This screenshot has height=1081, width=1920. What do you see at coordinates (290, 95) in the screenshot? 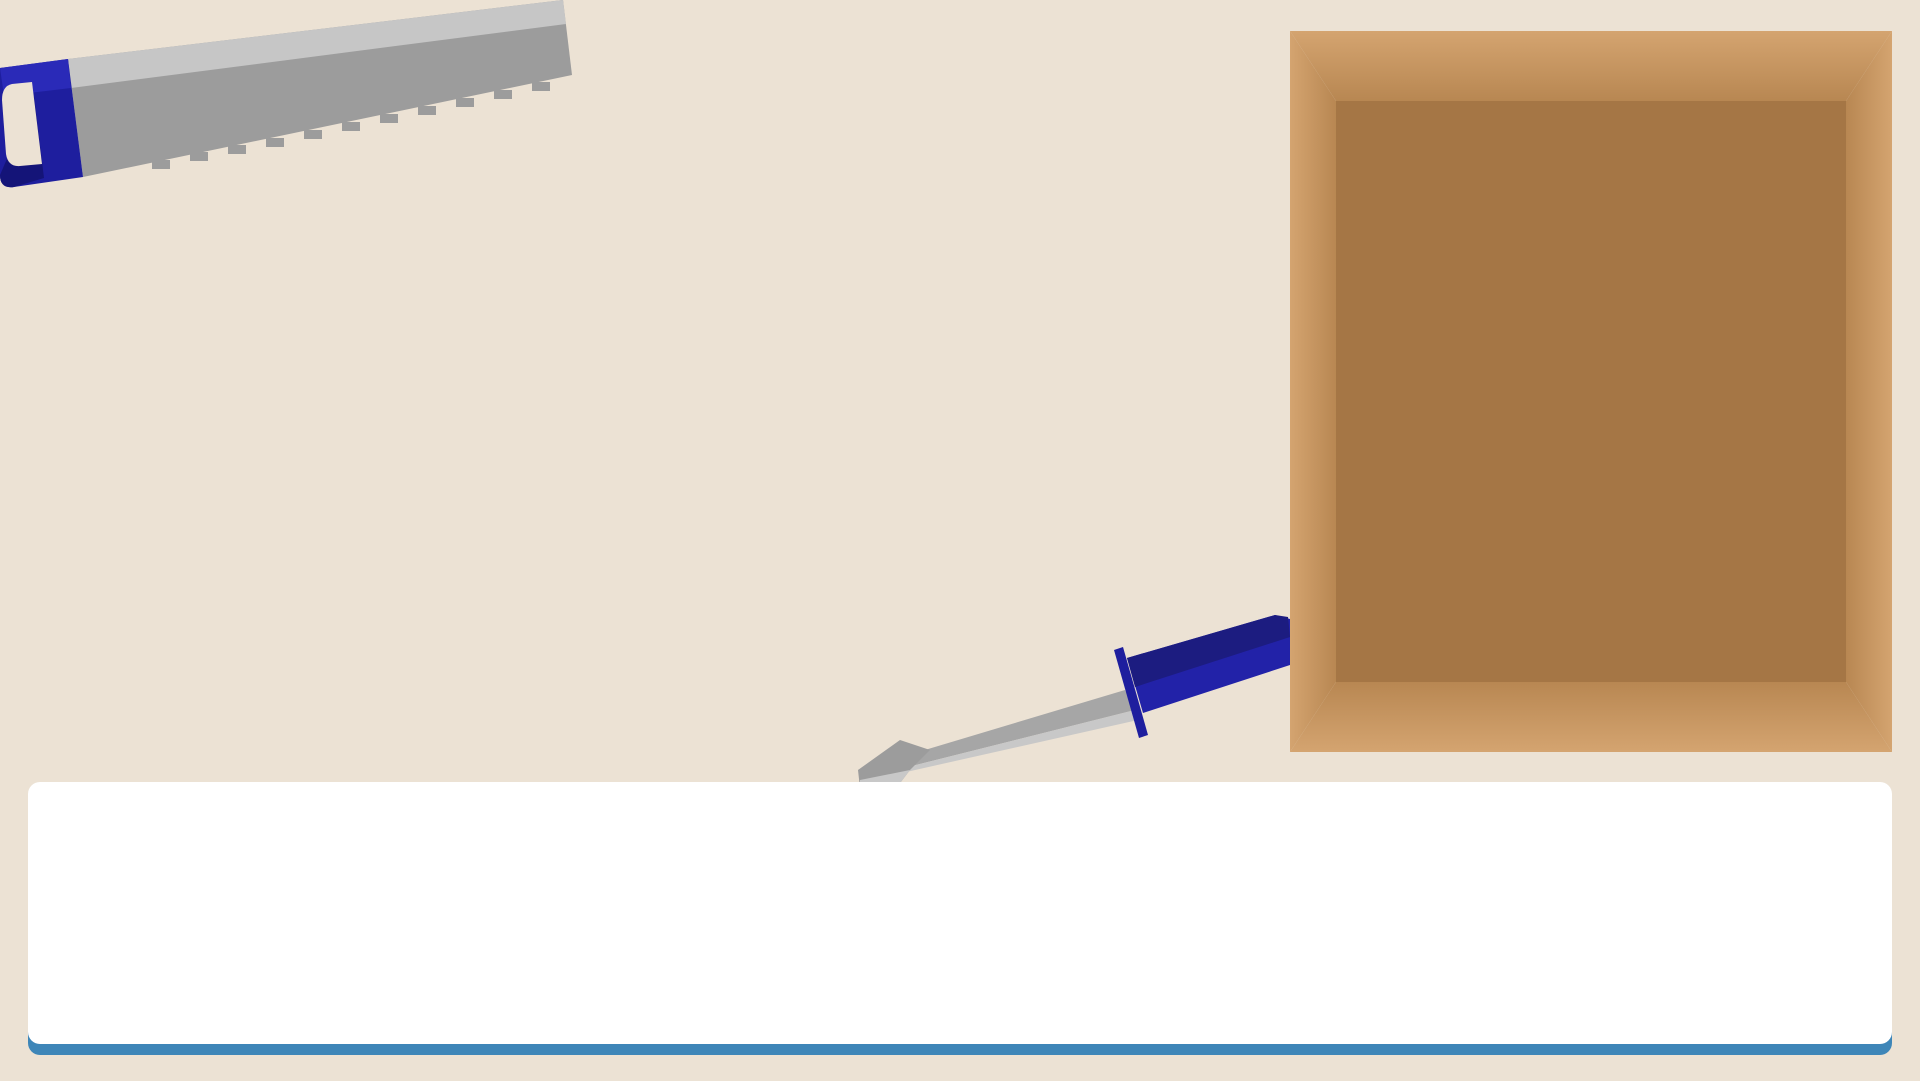
I see `saw-icon` at bounding box center [290, 95].